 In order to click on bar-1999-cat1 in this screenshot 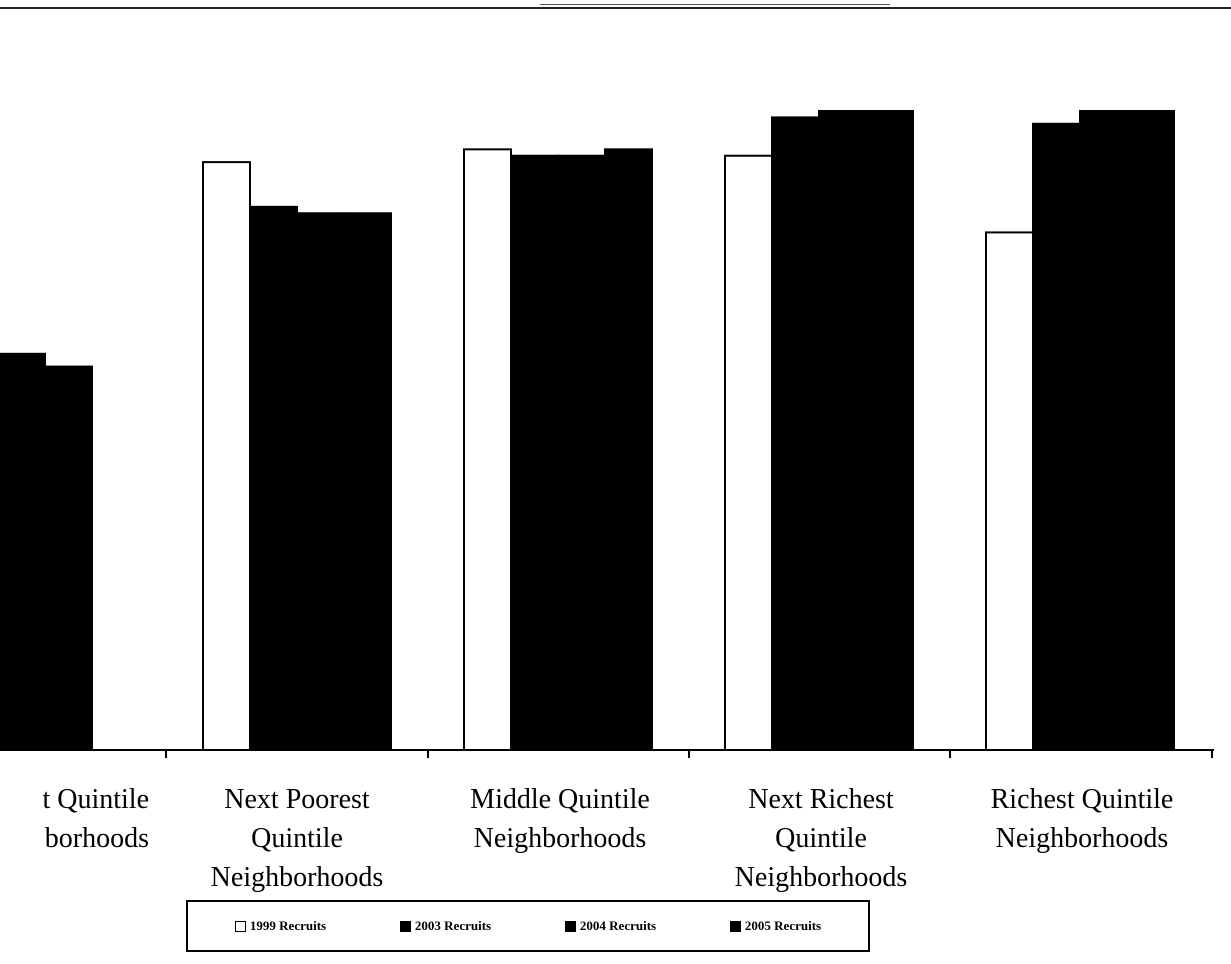, I will do `click(226, 456)`.